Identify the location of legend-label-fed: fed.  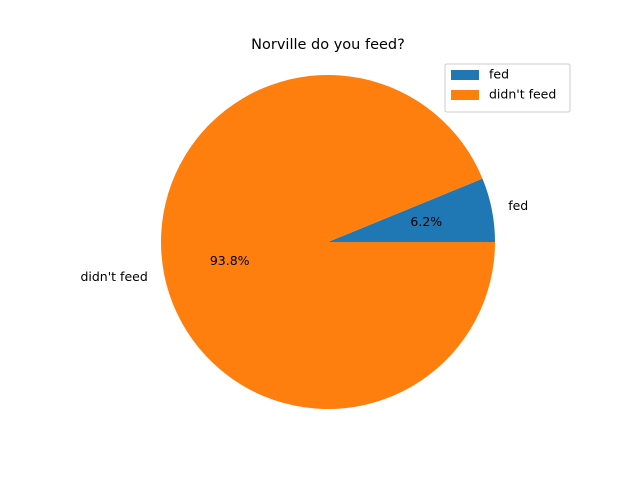
(499, 74).